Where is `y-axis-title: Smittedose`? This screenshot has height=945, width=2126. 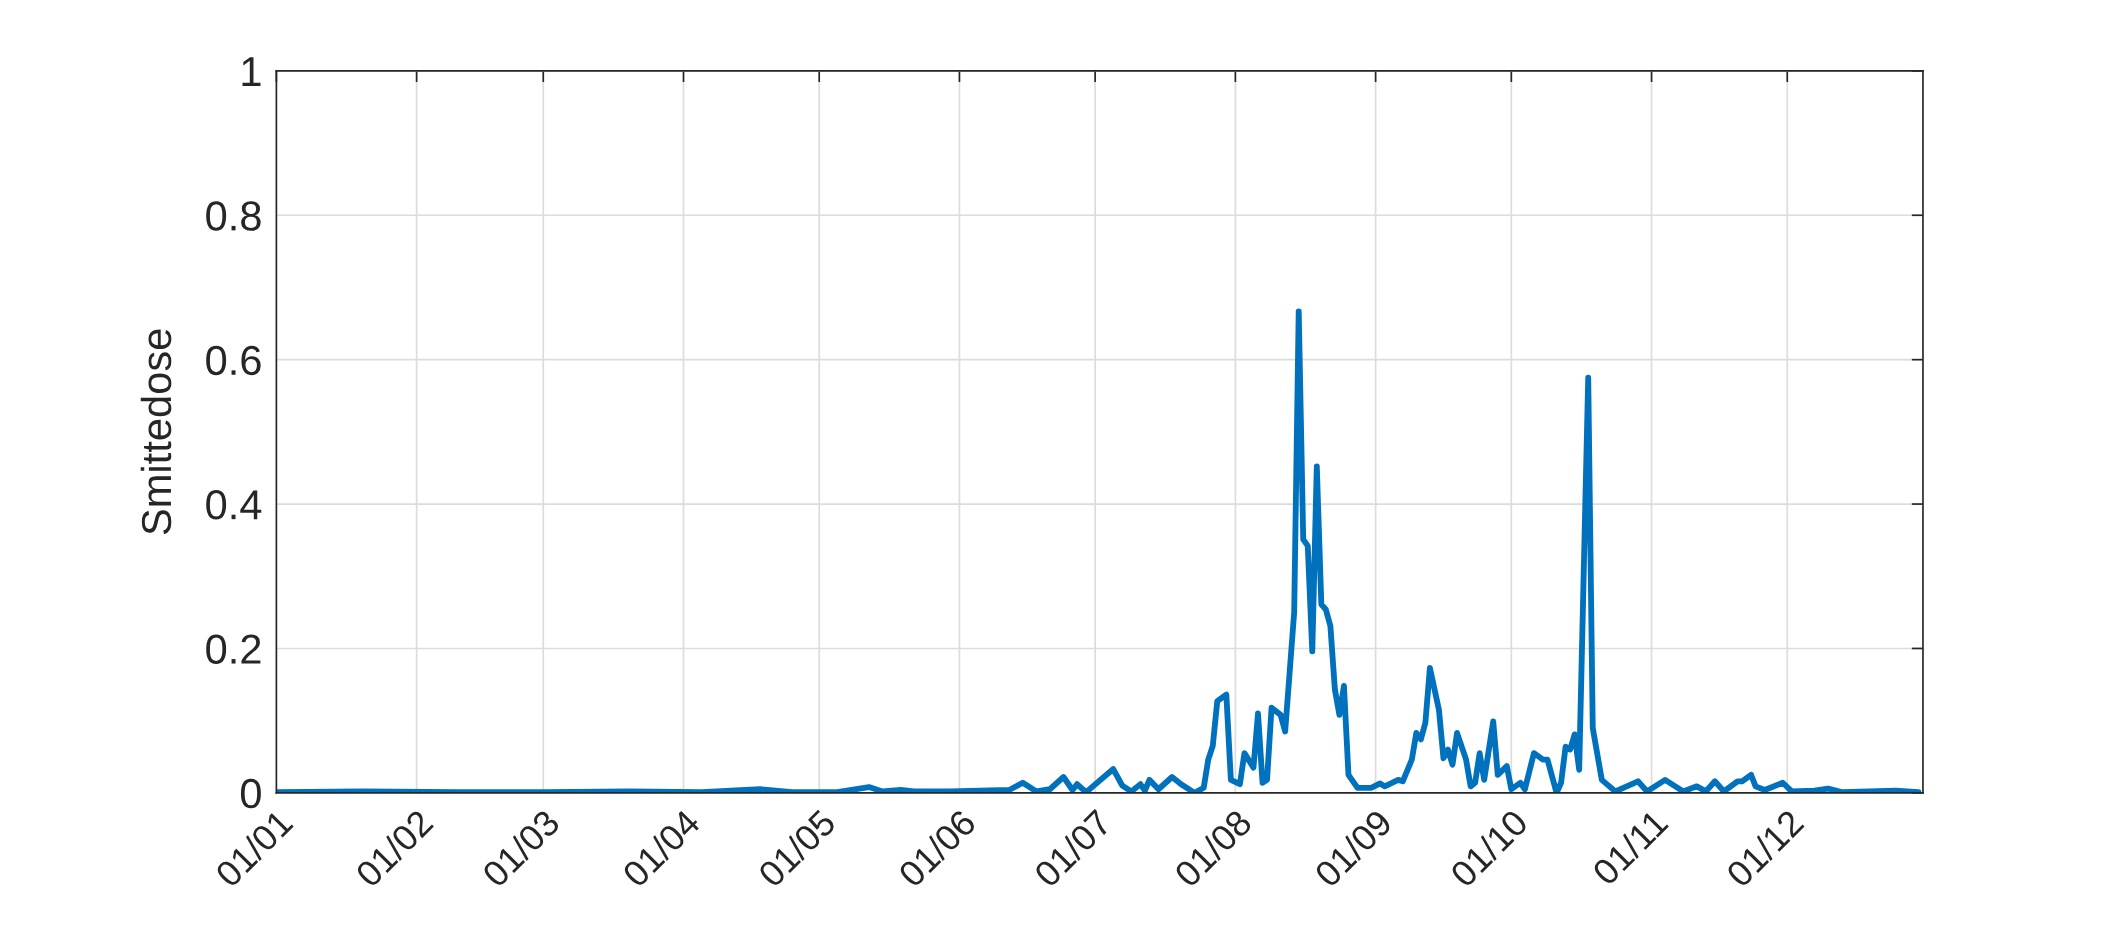
y-axis-title: Smittedose is located at coordinates (156, 432).